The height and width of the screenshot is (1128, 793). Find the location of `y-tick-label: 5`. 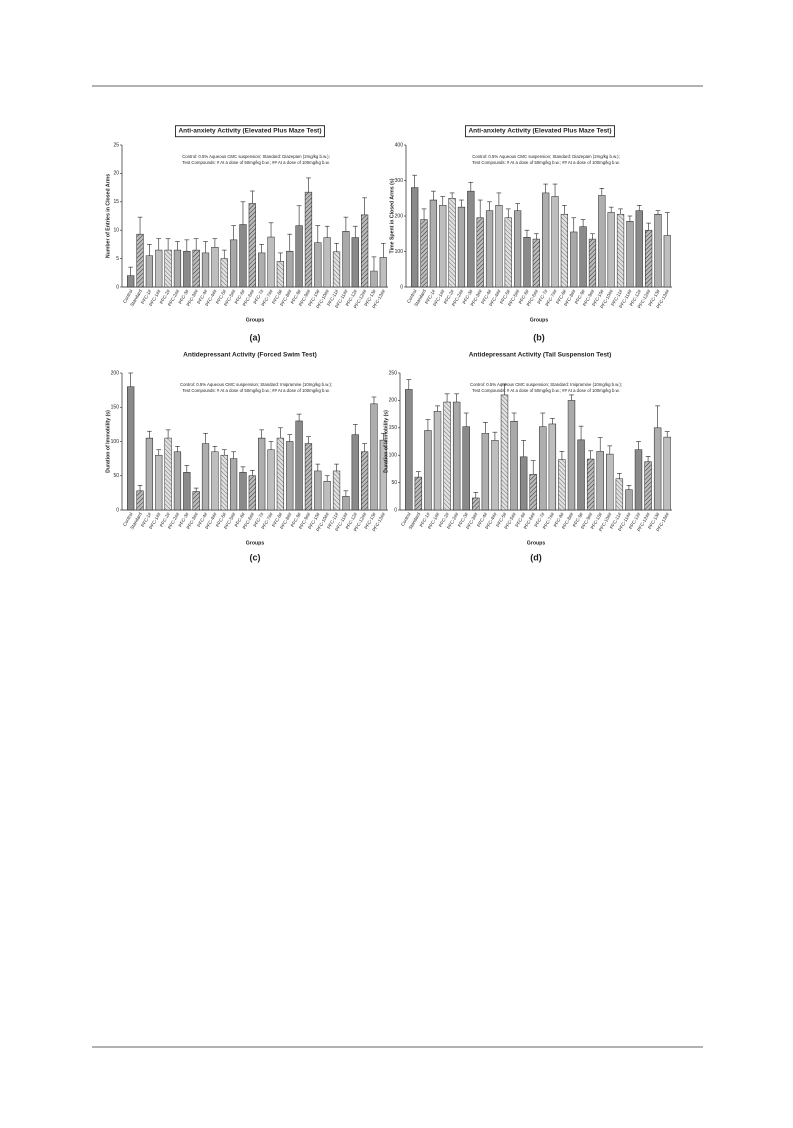

y-tick-label: 5 is located at coordinates (117, 259).